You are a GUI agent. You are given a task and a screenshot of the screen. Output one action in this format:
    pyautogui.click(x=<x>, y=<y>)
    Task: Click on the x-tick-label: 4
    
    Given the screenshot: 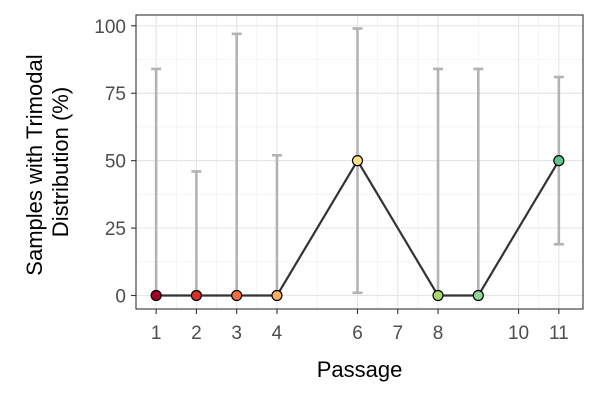 What is the action you would take?
    pyautogui.click(x=277, y=333)
    